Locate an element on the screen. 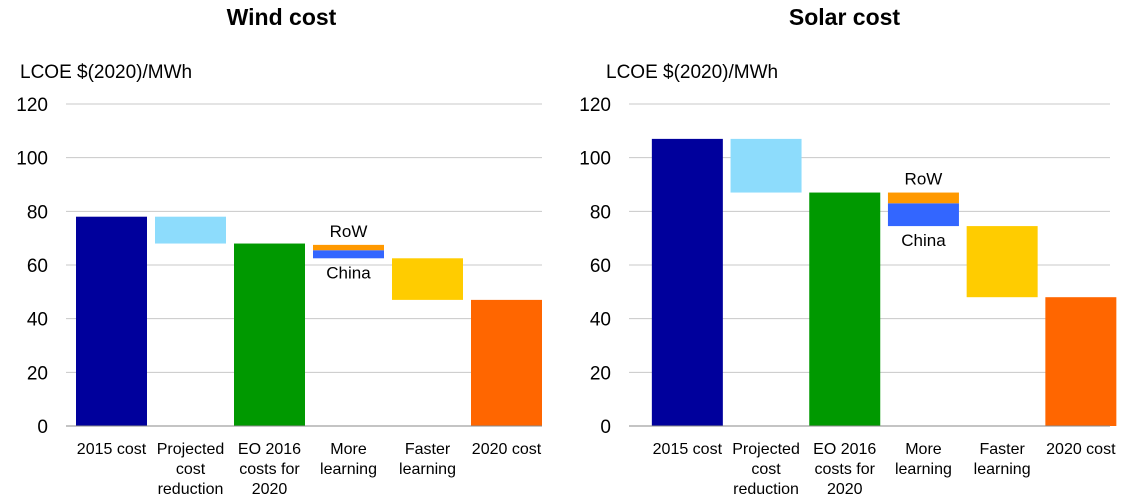  chart-title: Solar cost is located at coordinates (844, 17).